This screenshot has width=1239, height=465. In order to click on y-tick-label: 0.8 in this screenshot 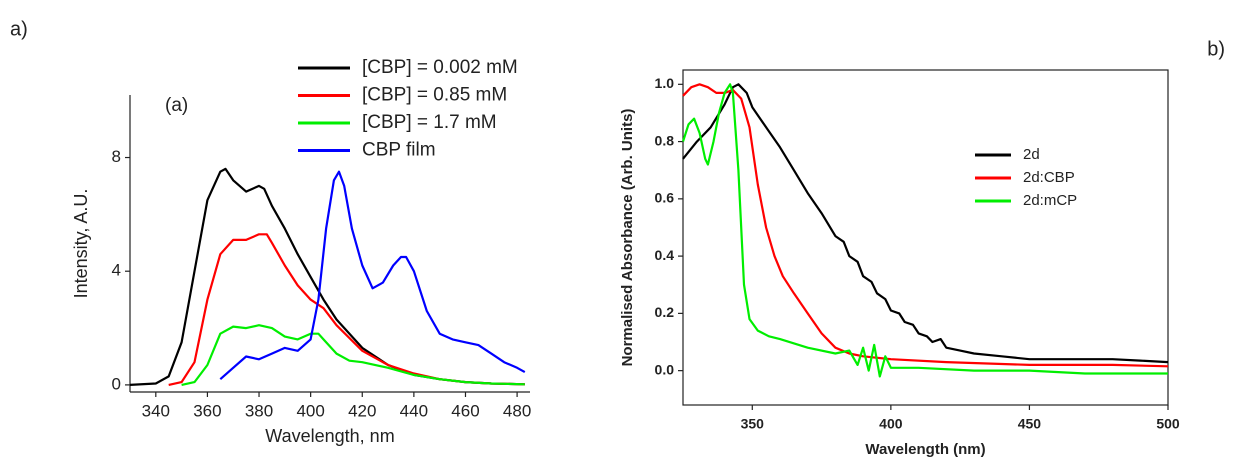, I will do `click(665, 140)`.